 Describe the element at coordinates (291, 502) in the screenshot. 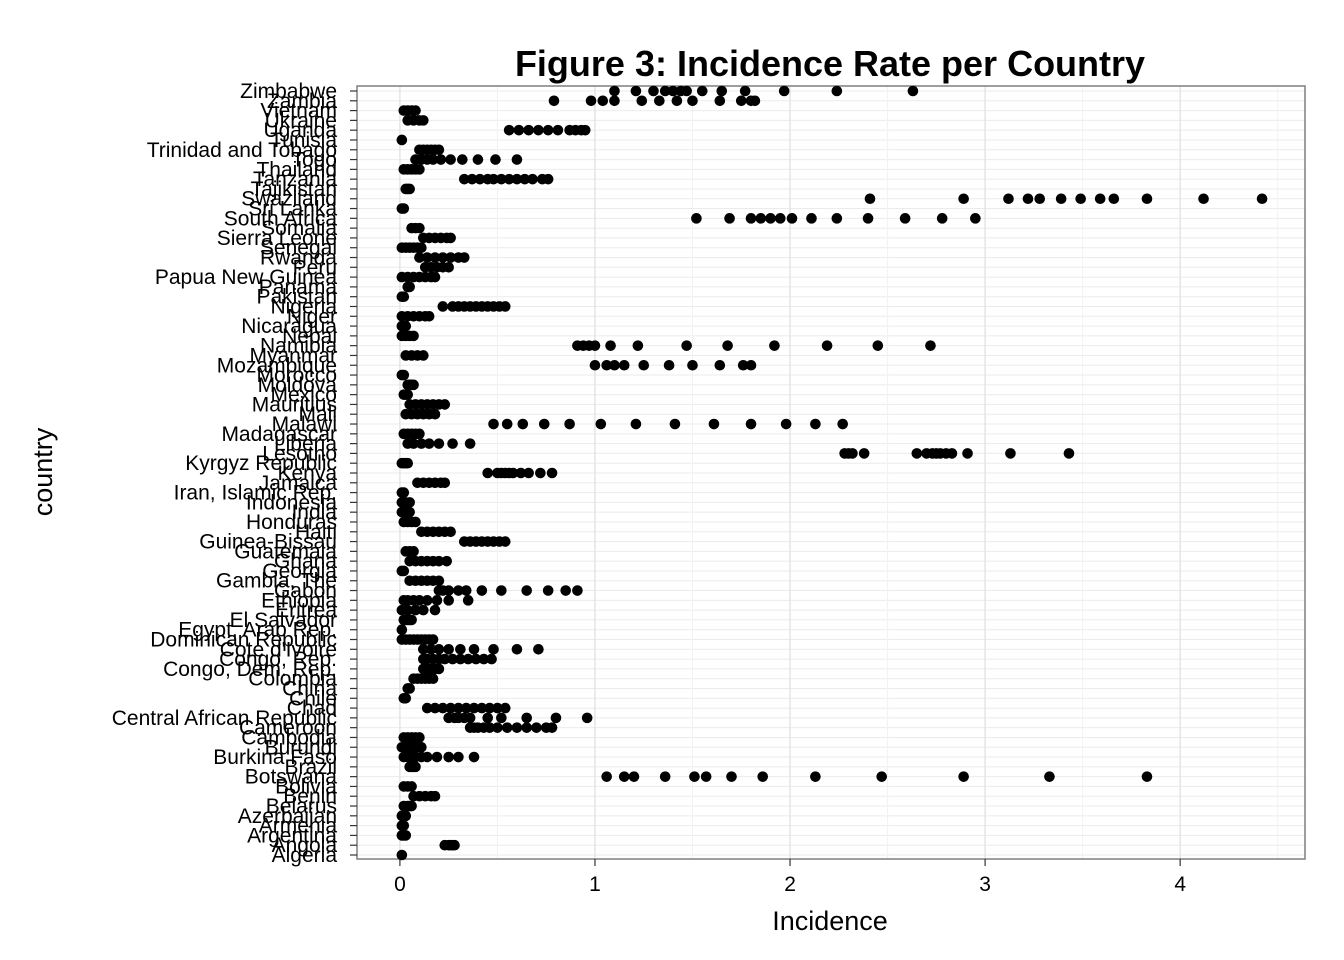

I see `y-tick-label: Indonesia` at that location.